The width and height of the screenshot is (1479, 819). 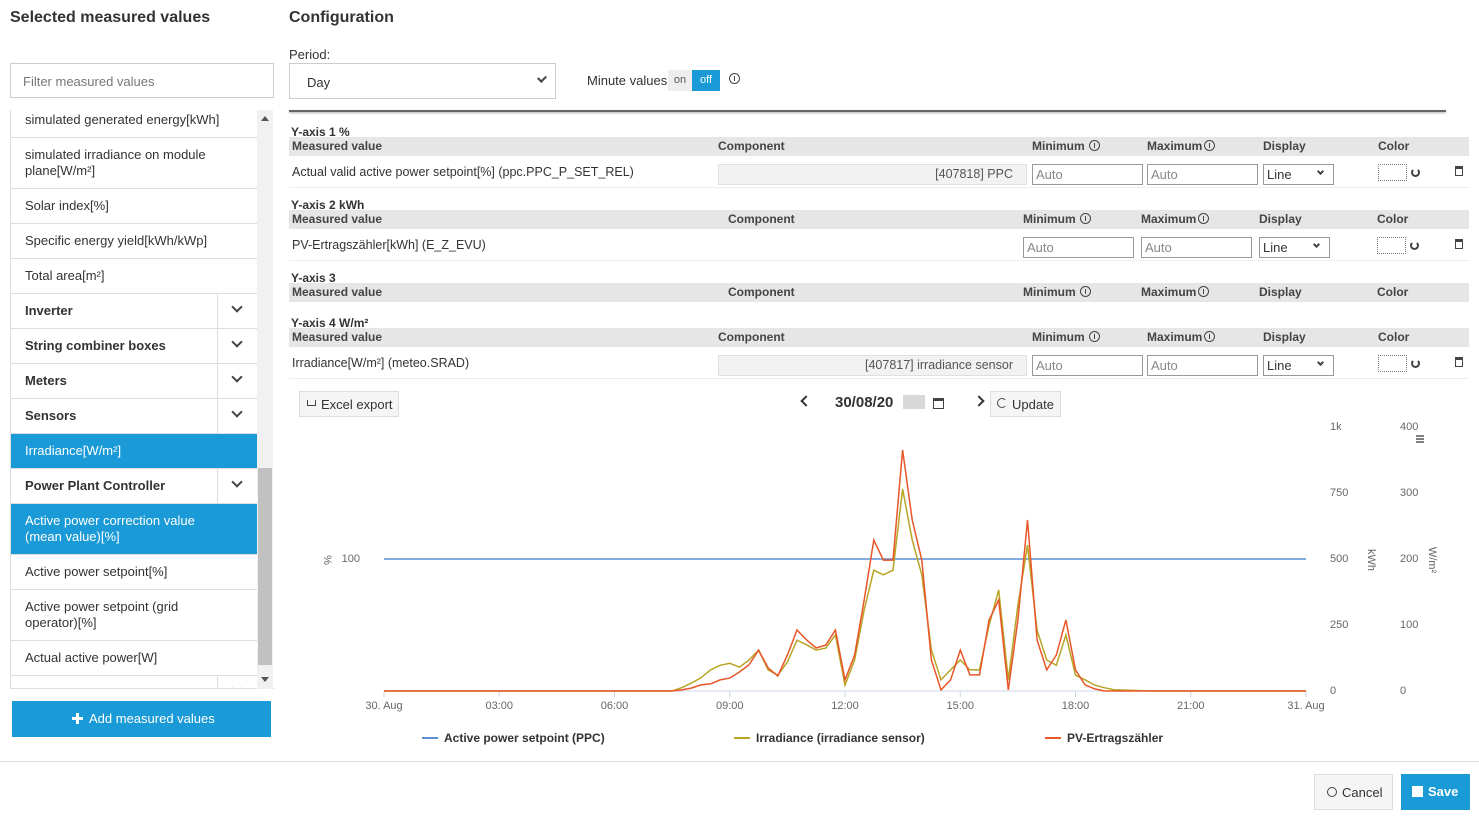 What do you see at coordinates (46, 380) in the screenshot?
I see `item-label: Meters` at bounding box center [46, 380].